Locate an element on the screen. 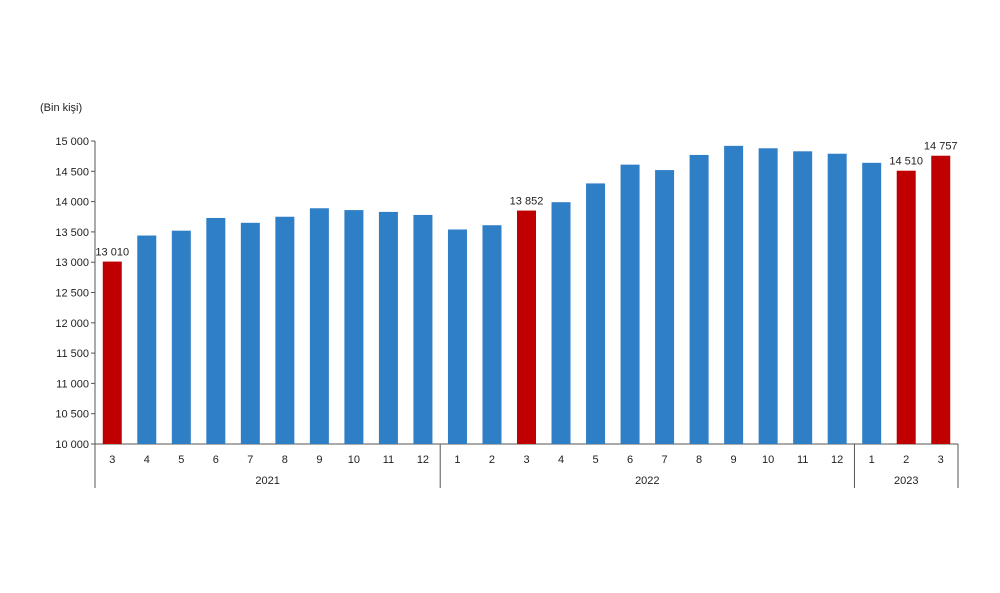  year-label: 2021 is located at coordinates (267, 481).